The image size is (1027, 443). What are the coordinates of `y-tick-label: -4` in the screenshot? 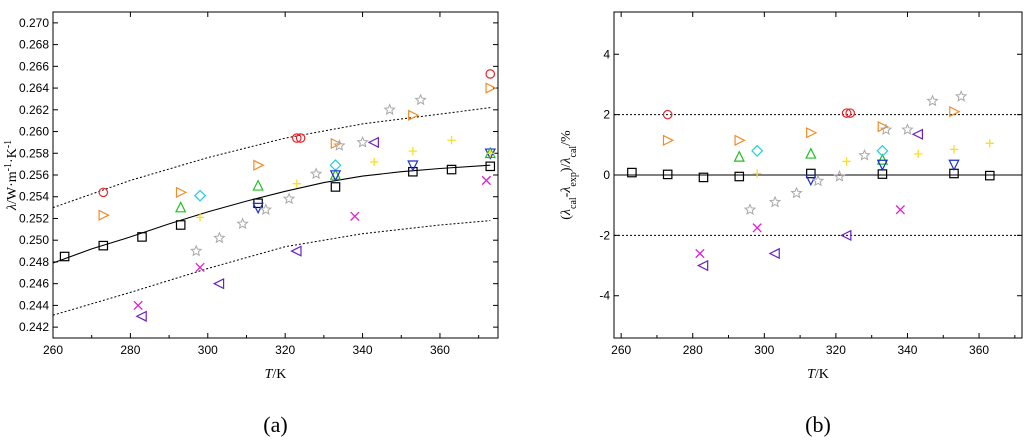 It's located at (604, 296).